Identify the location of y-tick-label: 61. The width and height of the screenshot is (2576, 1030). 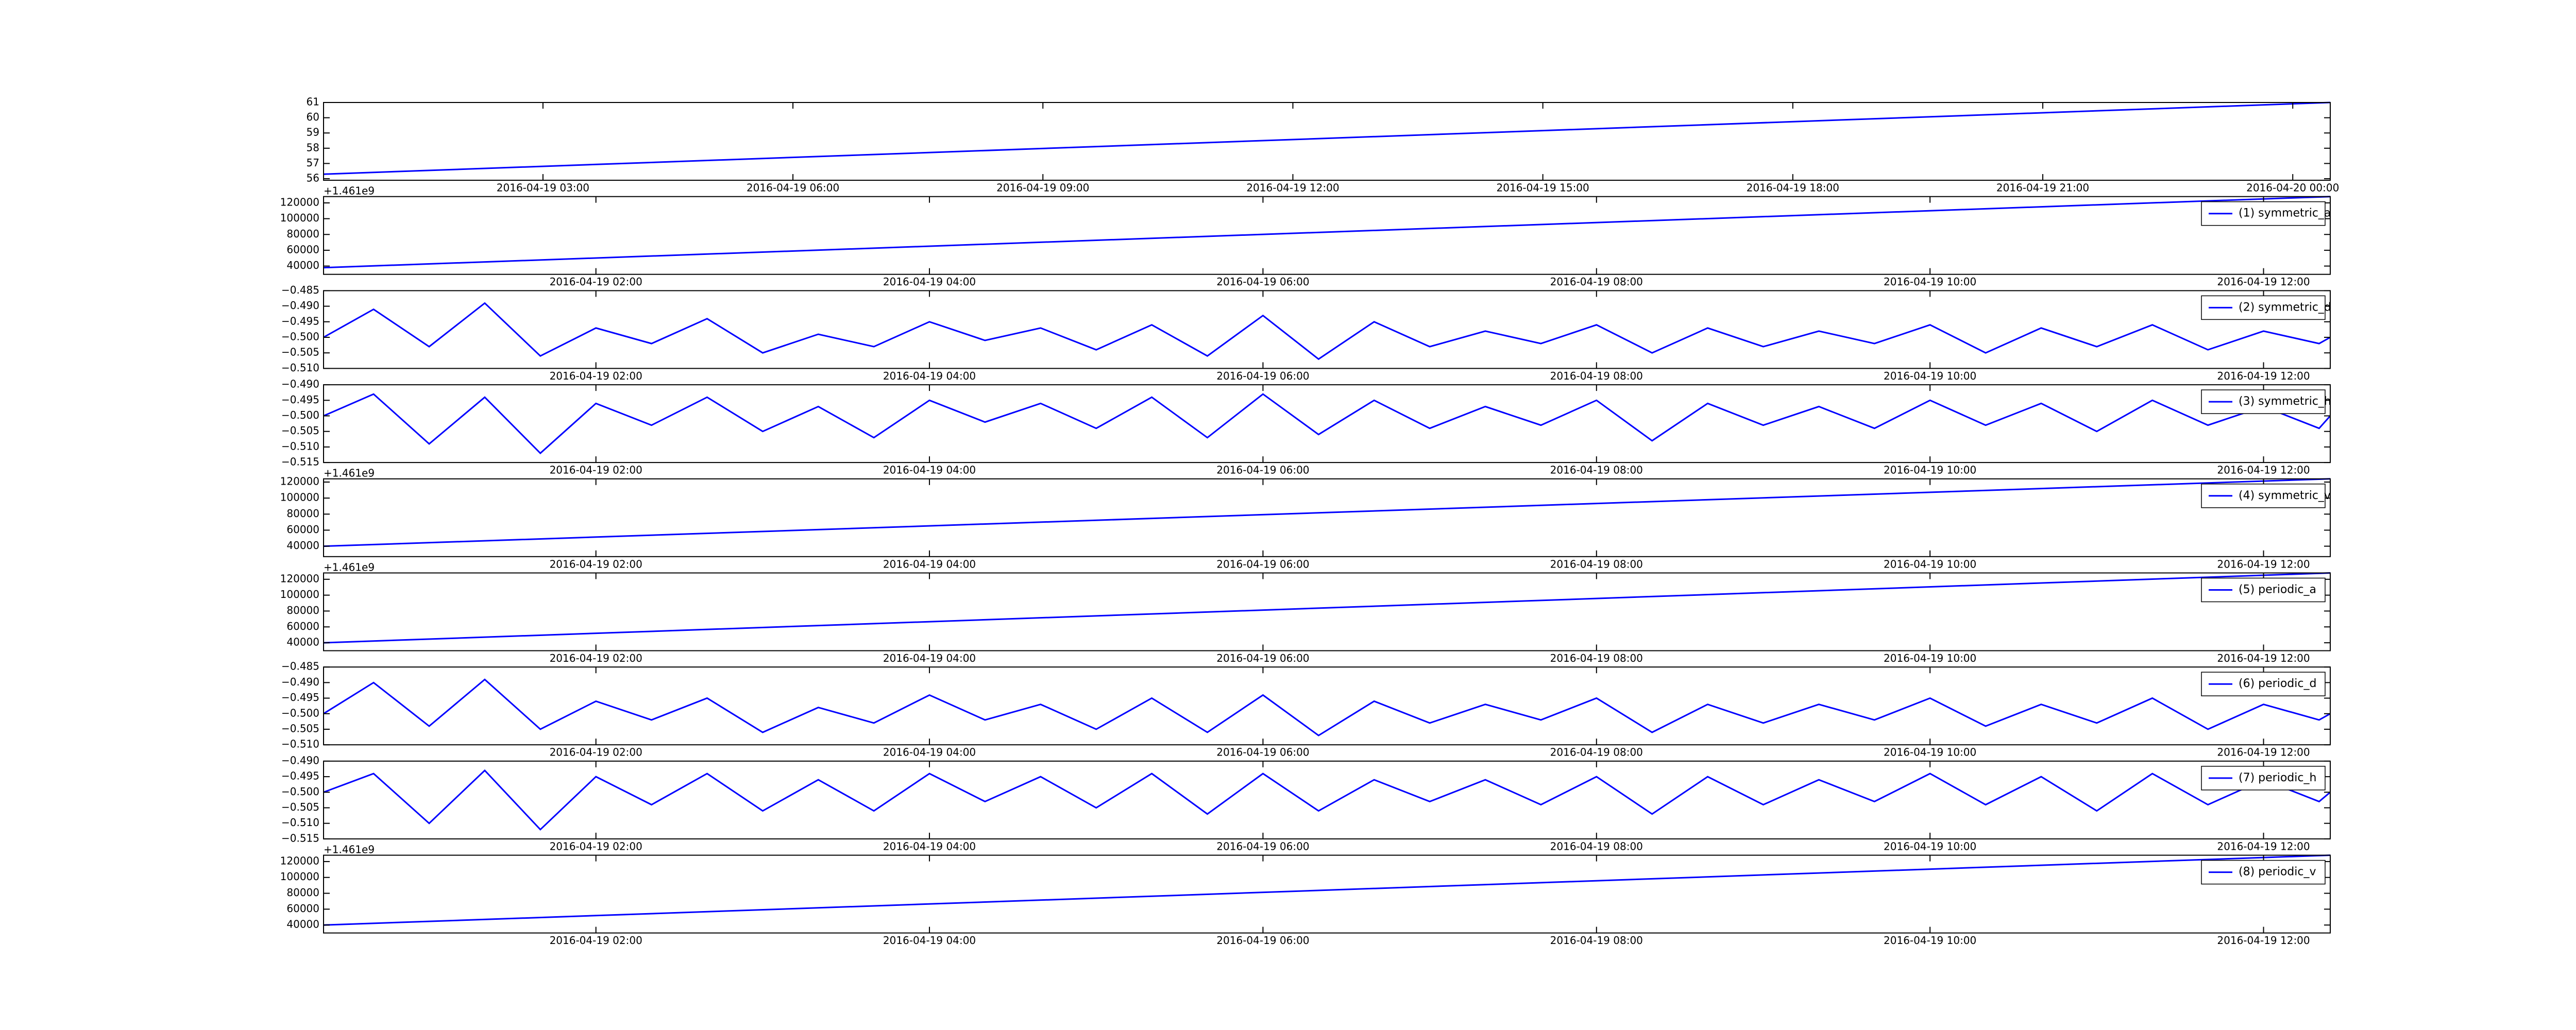
(313, 102).